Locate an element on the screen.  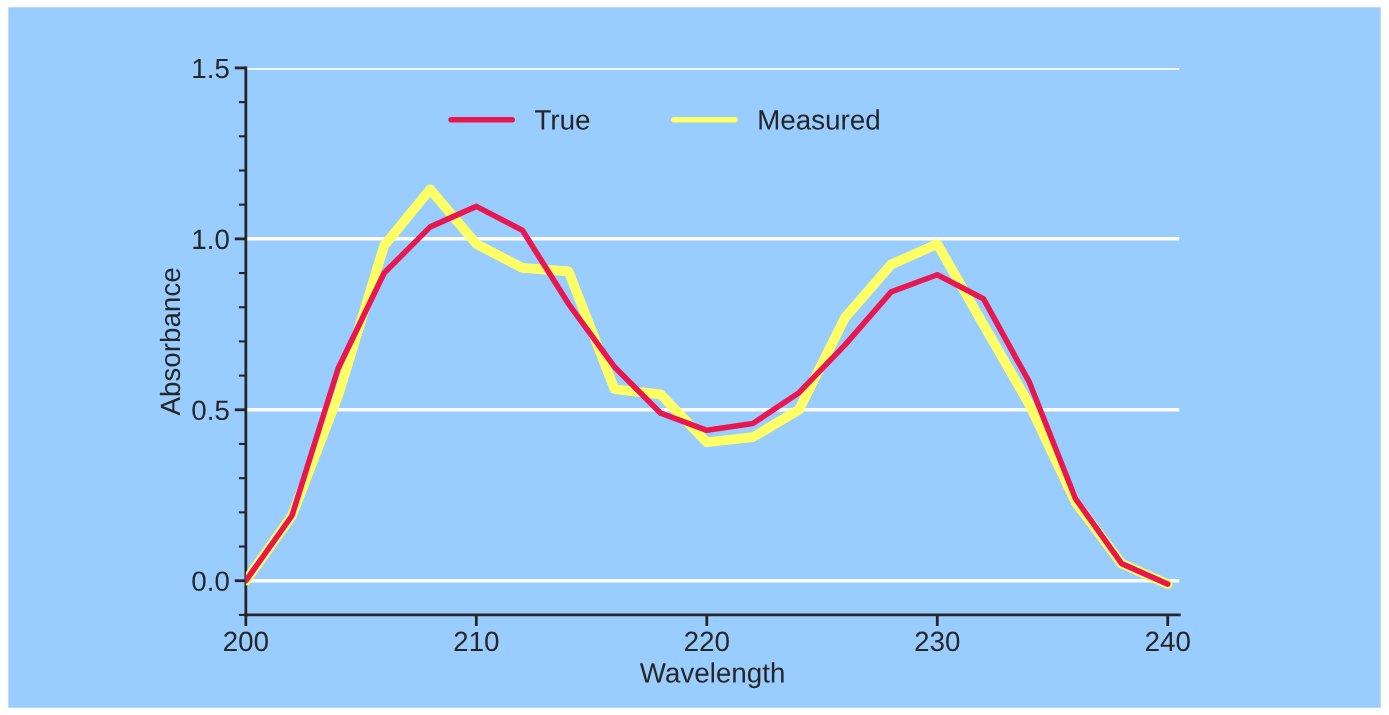
x-tick-label: 220 is located at coordinates (707, 641).